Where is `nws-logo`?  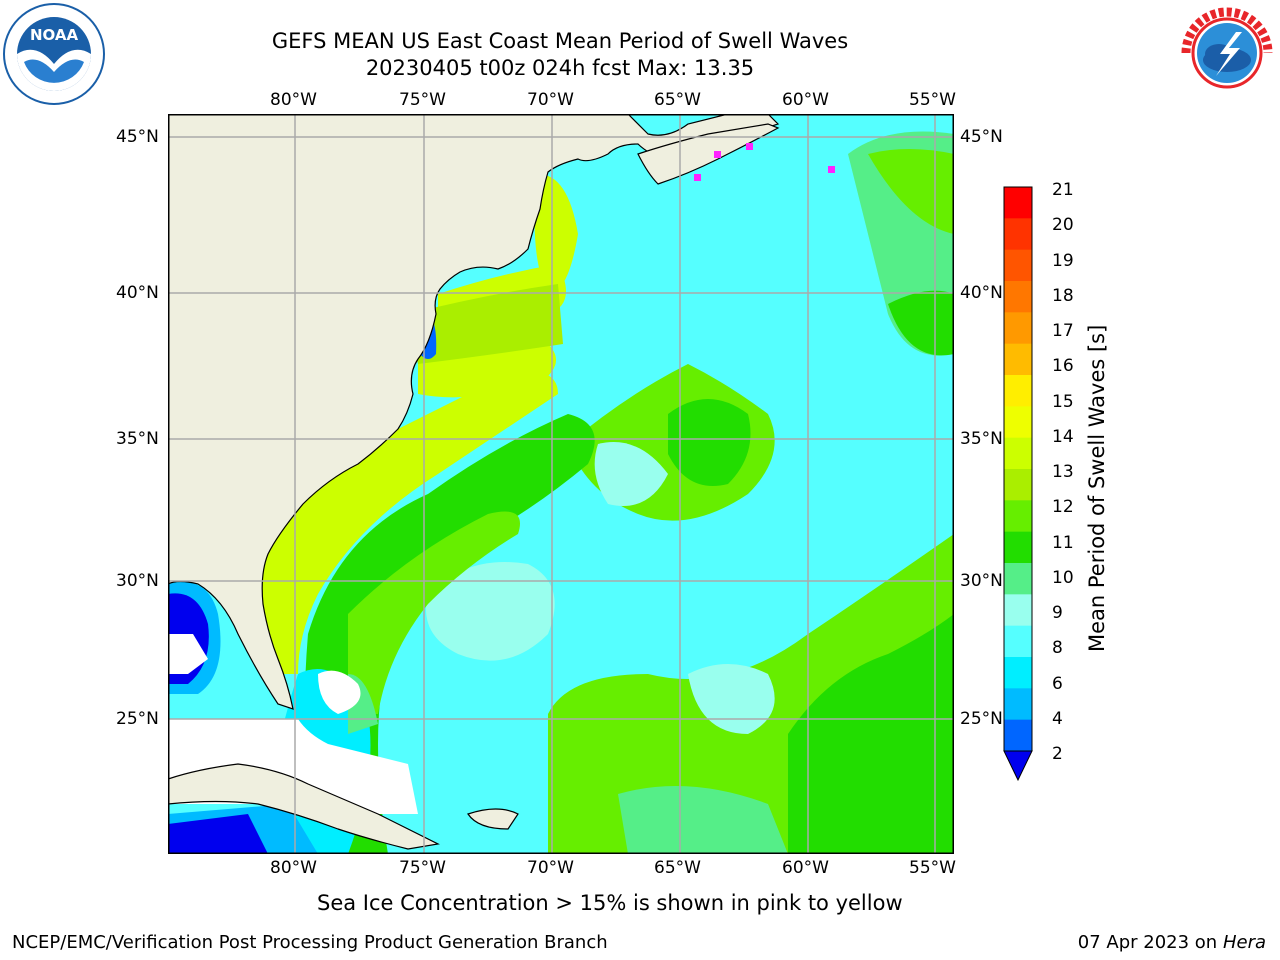
nws-logo is located at coordinates (1227, 53).